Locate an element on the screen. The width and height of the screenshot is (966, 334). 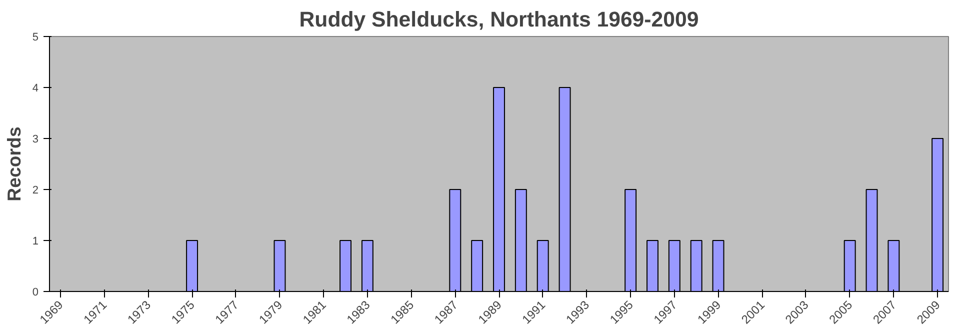
y-tick-label: 4 is located at coordinates (35, 88).